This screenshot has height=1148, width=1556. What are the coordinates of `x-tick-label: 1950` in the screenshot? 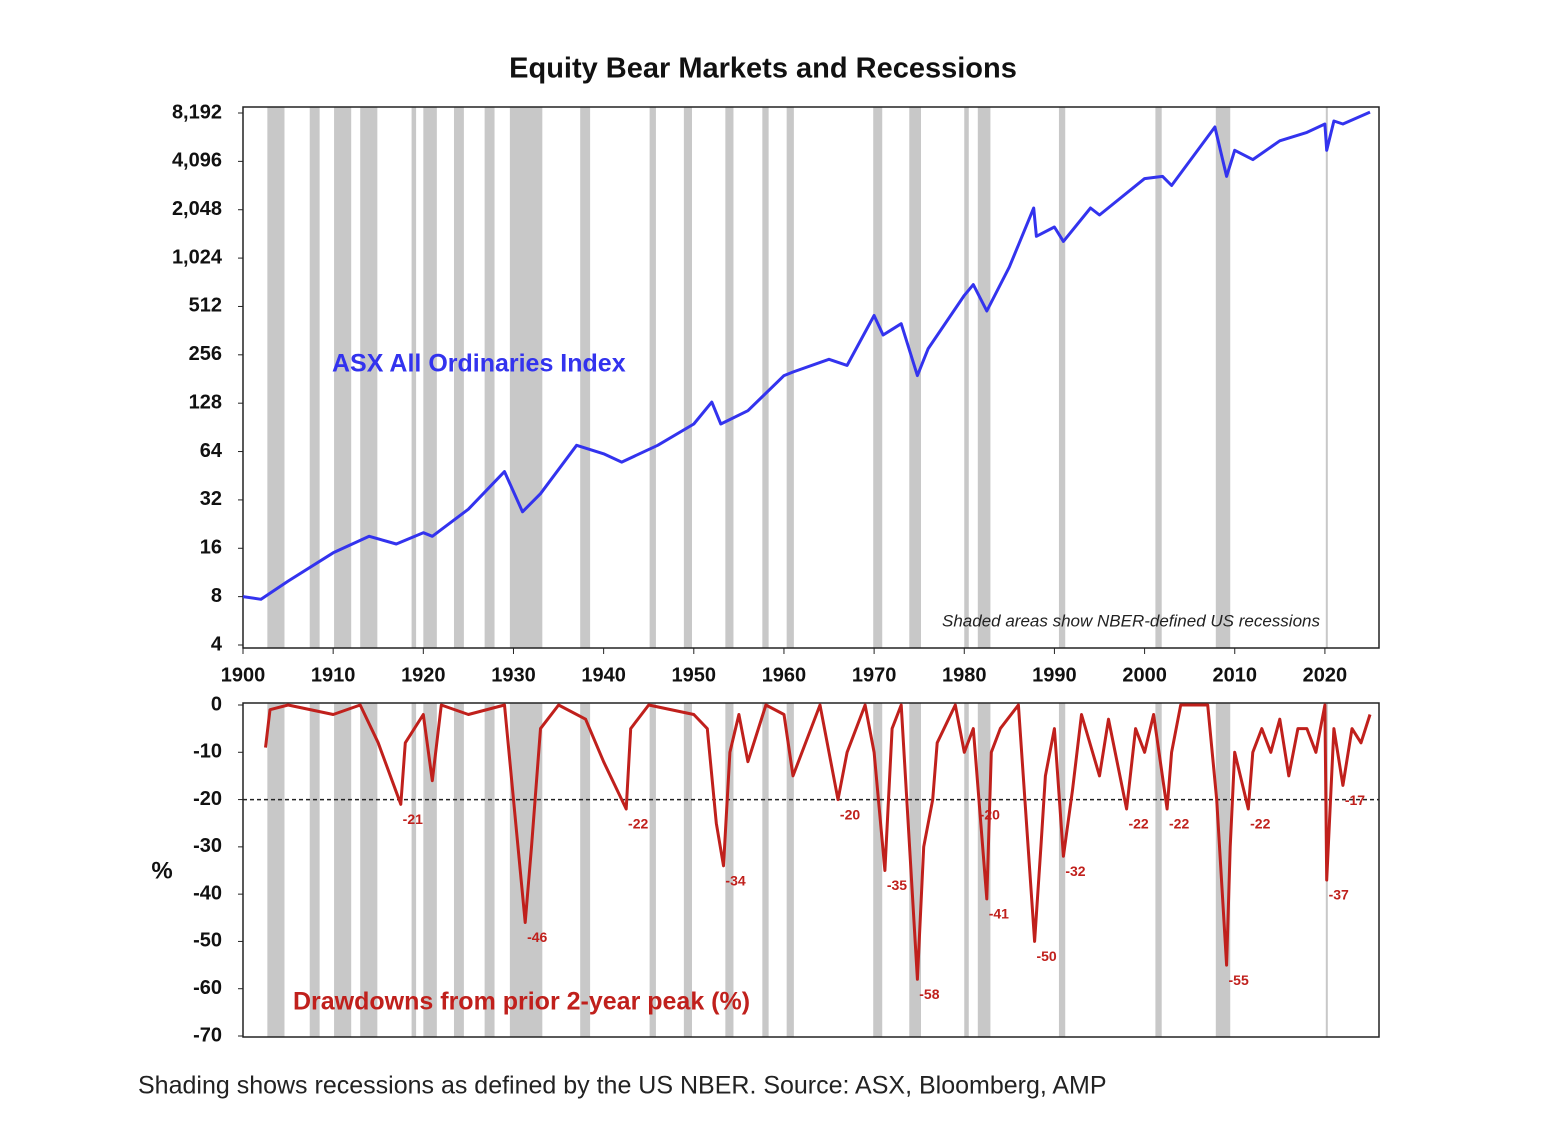 It's located at (694, 675).